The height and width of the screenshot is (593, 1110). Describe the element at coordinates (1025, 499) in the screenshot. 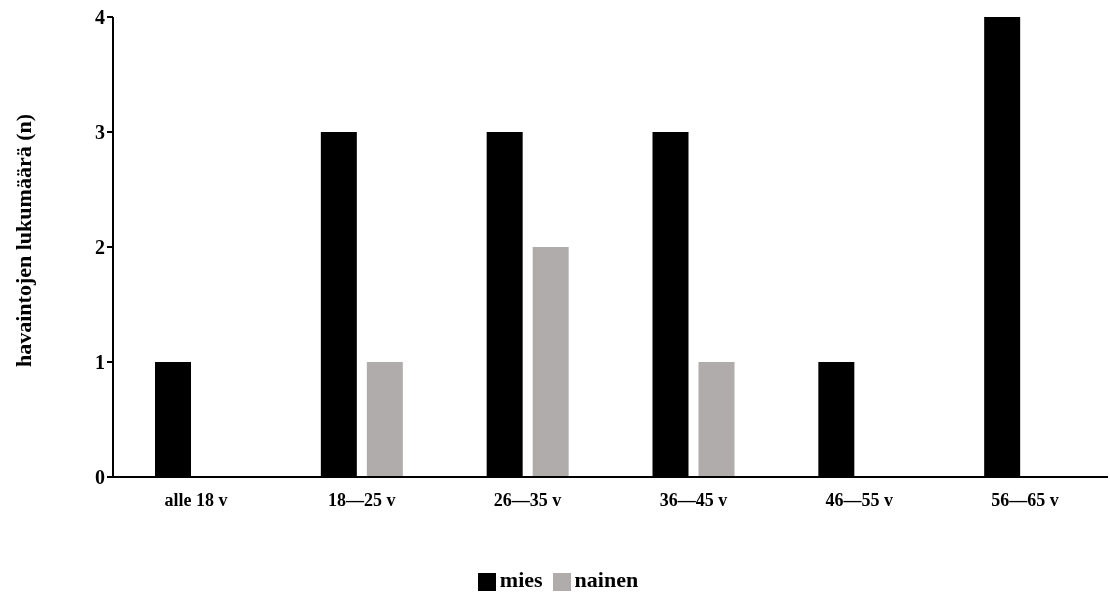

I see `x-tick-label: 56—65 v` at that location.